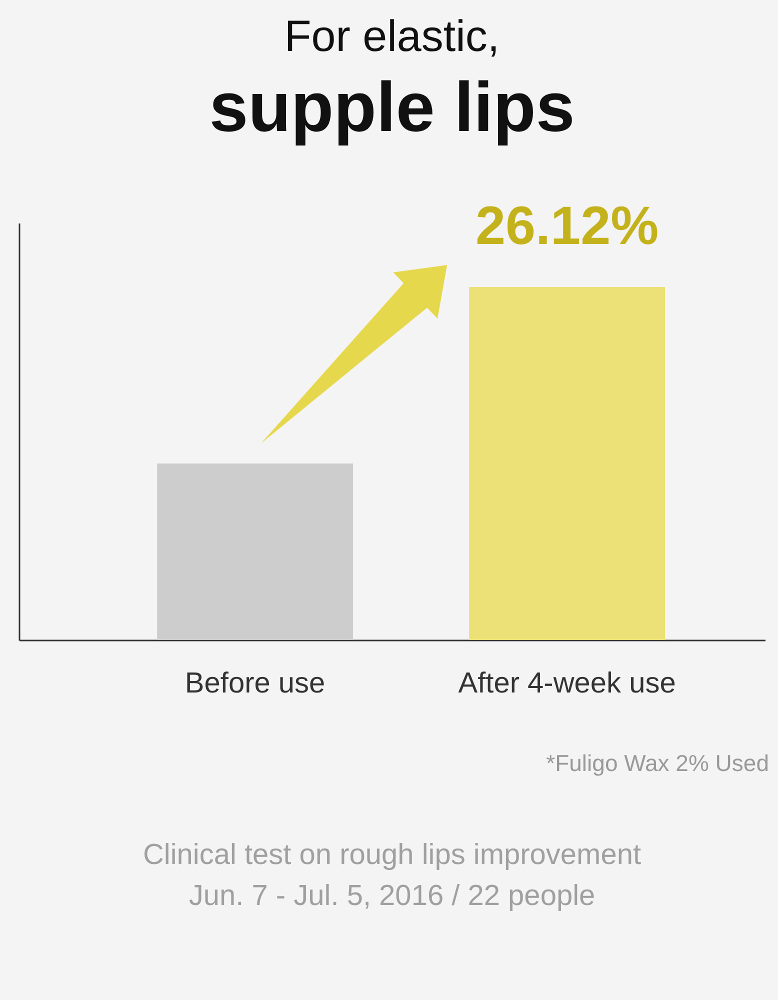 This screenshot has width=778, height=1000. What do you see at coordinates (392, 36) in the screenshot?
I see `chart-title: For elastic,` at bounding box center [392, 36].